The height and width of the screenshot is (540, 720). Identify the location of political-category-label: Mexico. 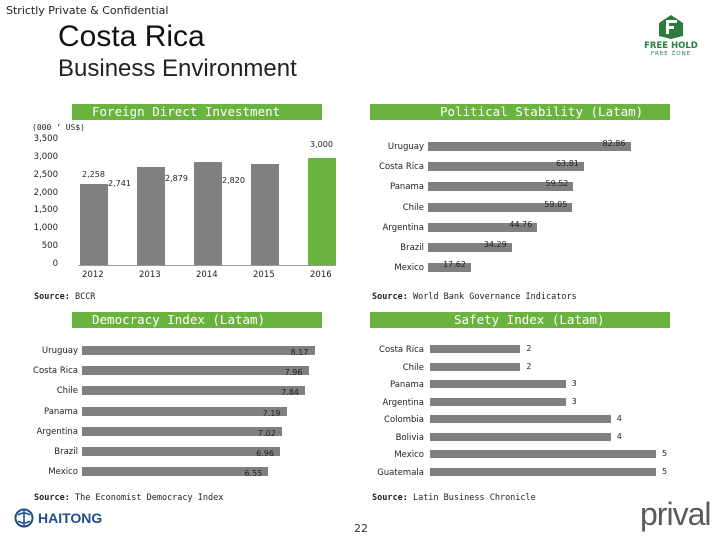
(409, 268).